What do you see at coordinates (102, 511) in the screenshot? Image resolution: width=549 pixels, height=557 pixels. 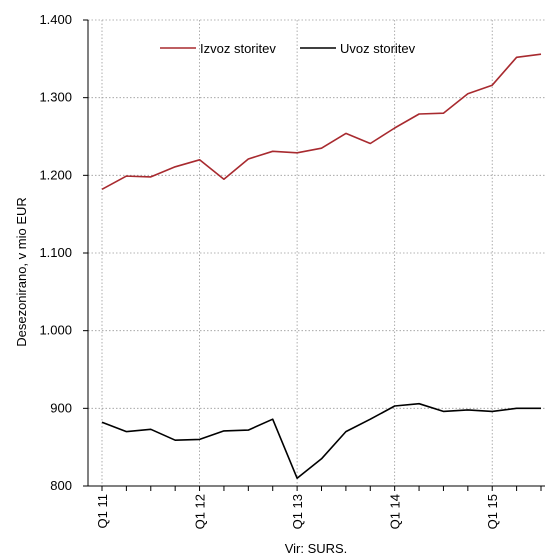 I see `x-tick-label: Q1 11` at bounding box center [102, 511].